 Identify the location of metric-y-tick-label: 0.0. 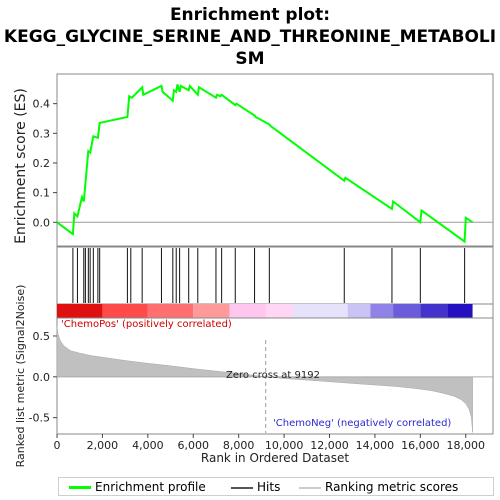
(42, 377).